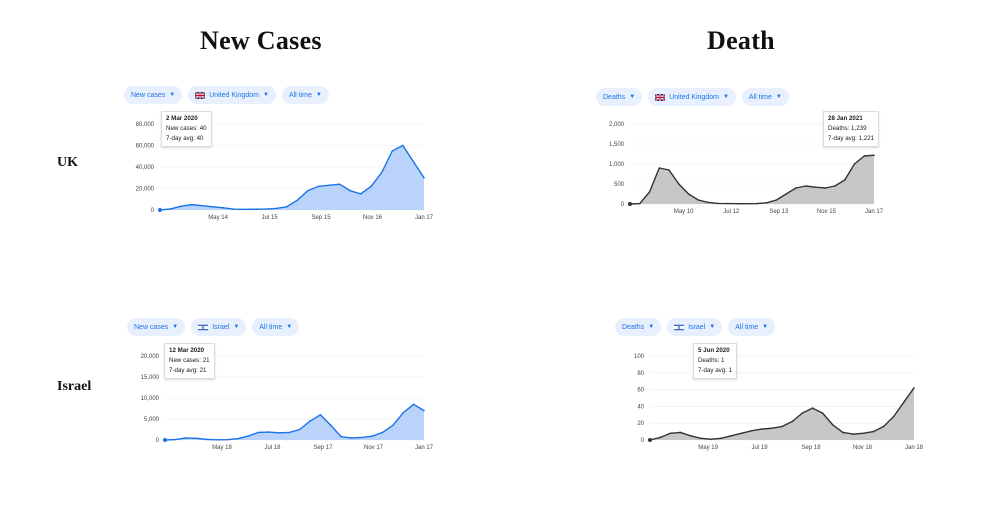  Describe the element at coordinates (153, 211) in the screenshot. I see `y-tick-label: 0` at that location.